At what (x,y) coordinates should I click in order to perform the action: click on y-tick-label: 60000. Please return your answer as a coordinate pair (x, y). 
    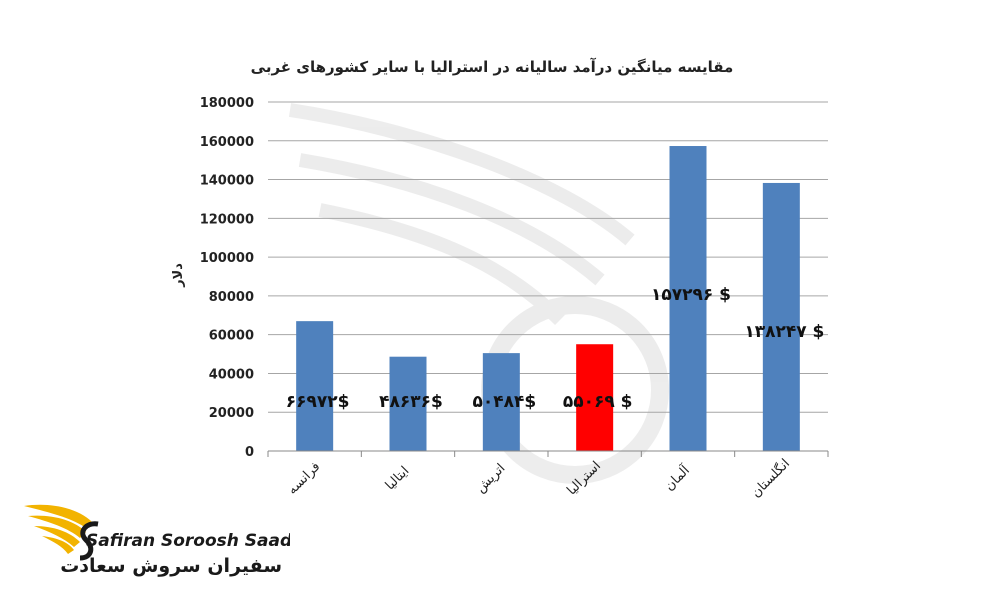
    Looking at the image, I should click on (231, 336).